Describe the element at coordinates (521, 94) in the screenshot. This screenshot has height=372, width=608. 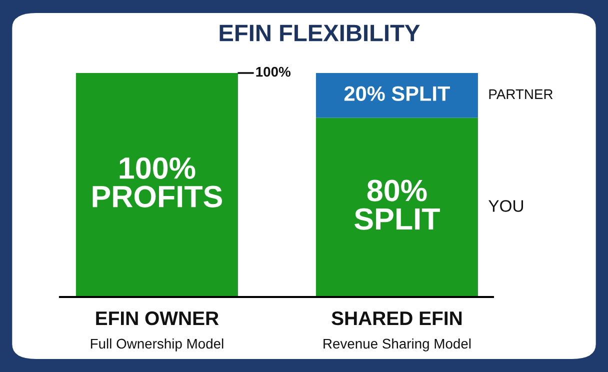
I see `series-label: PARTNER` at that location.